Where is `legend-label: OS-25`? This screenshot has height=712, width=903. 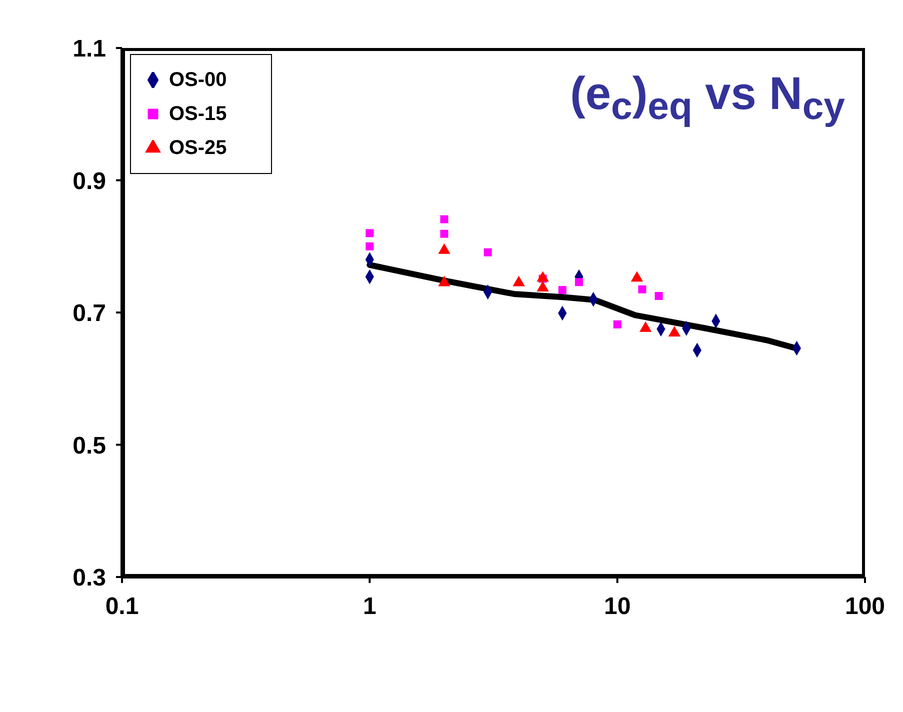 legend-label: OS-25 is located at coordinates (198, 148).